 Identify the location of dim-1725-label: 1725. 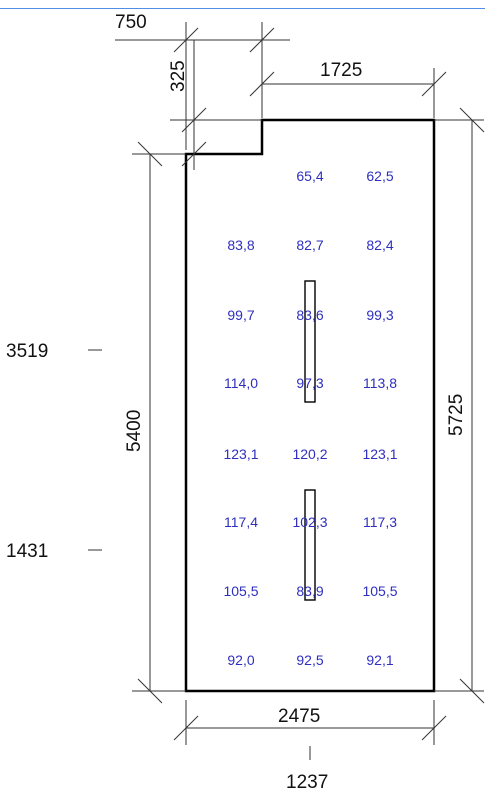
(341, 70).